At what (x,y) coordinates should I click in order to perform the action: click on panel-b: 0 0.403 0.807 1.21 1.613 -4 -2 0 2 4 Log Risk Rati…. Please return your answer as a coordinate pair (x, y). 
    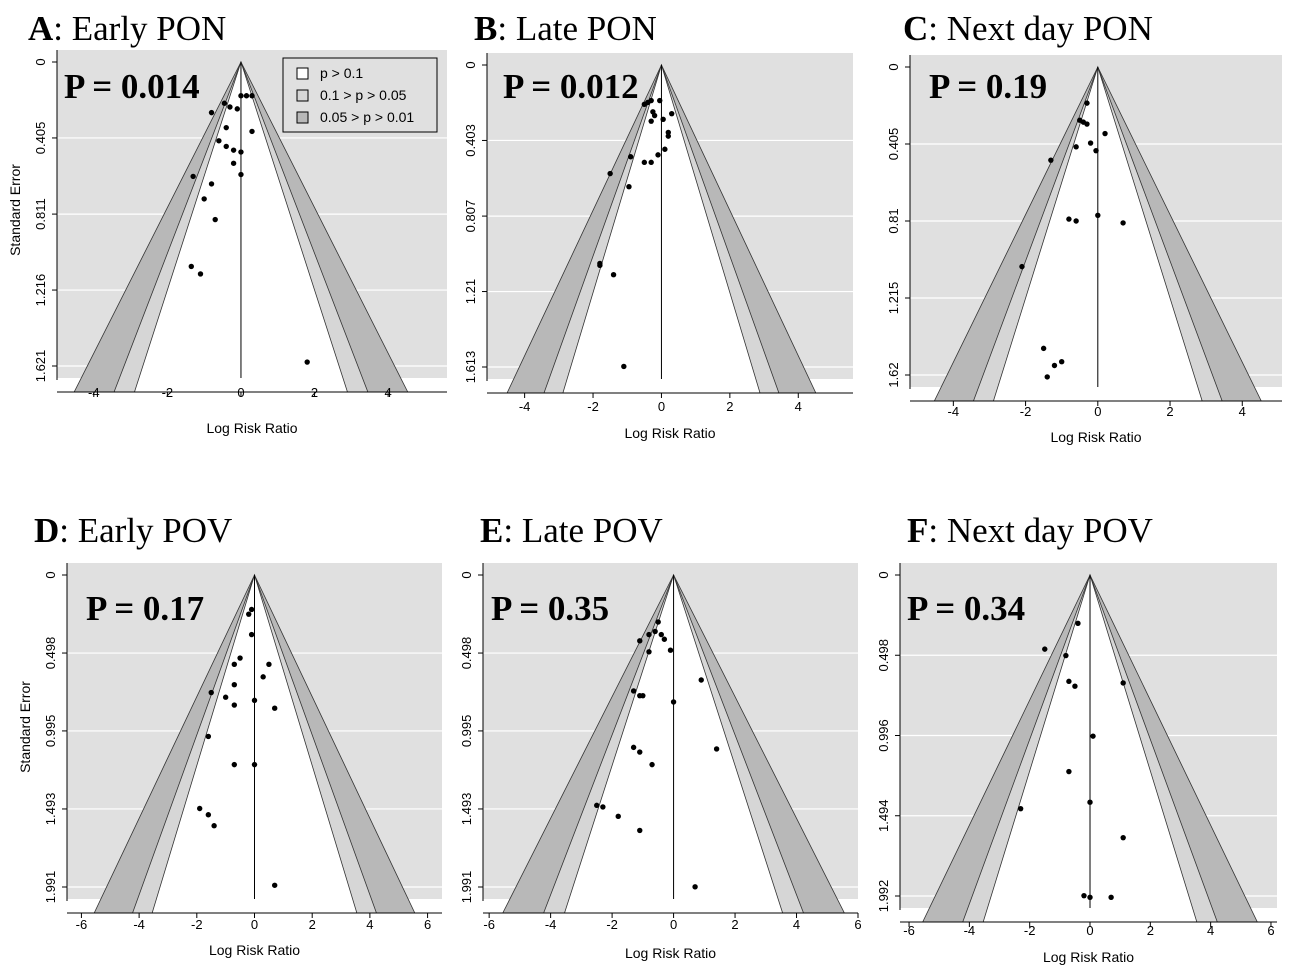
    Looking at the image, I should click on (670, 225).